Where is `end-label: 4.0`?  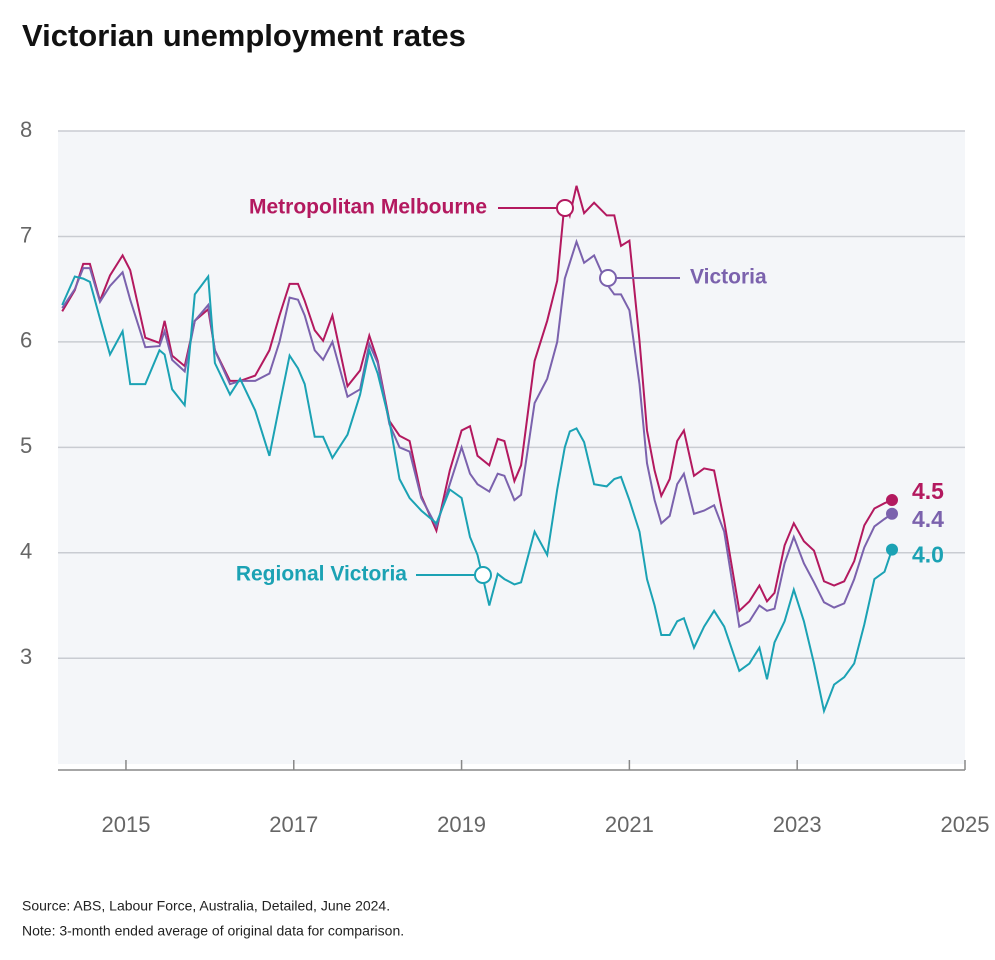
end-label: 4.0 is located at coordinates (928, 555).